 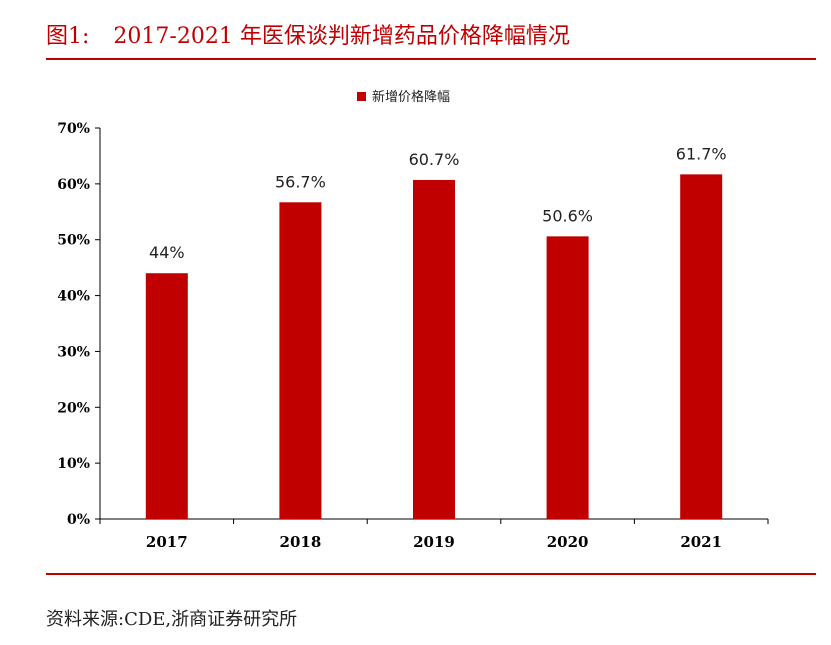 What do you see at coordinates (172, 619) in the screenshot?
I see `source-note: 资料来源:CDE,浙商证券研究所` at bounding box center [172, 619].